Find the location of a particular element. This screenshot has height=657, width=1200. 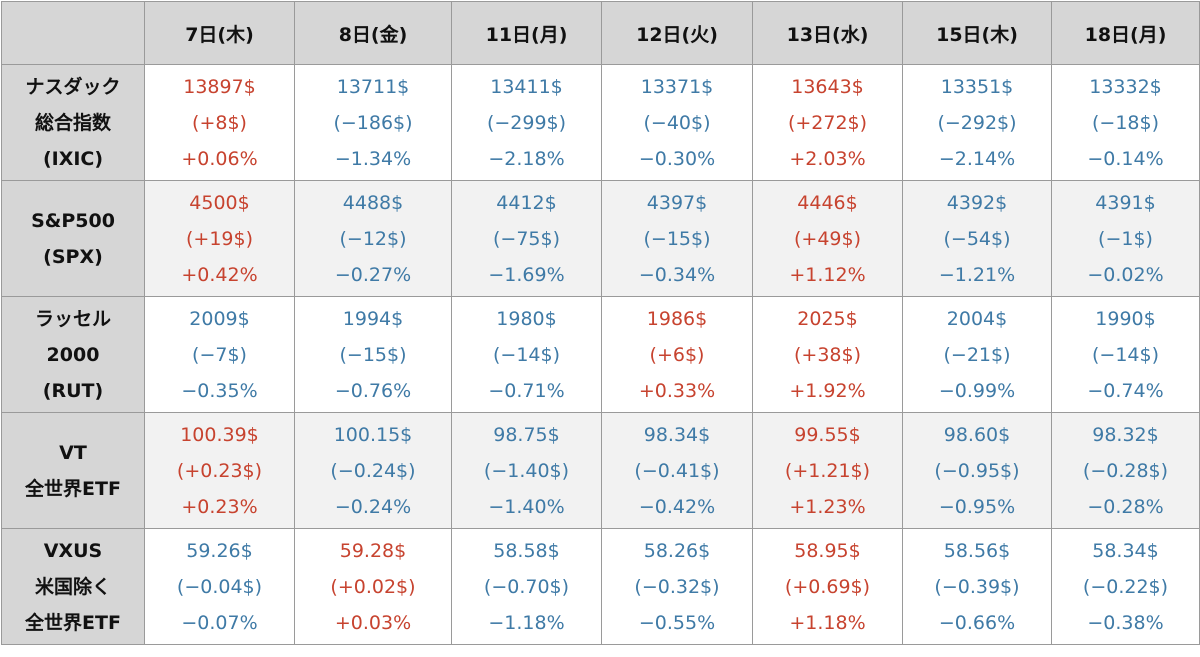

change-value: (−75$) is located at coordinates (526, 238).